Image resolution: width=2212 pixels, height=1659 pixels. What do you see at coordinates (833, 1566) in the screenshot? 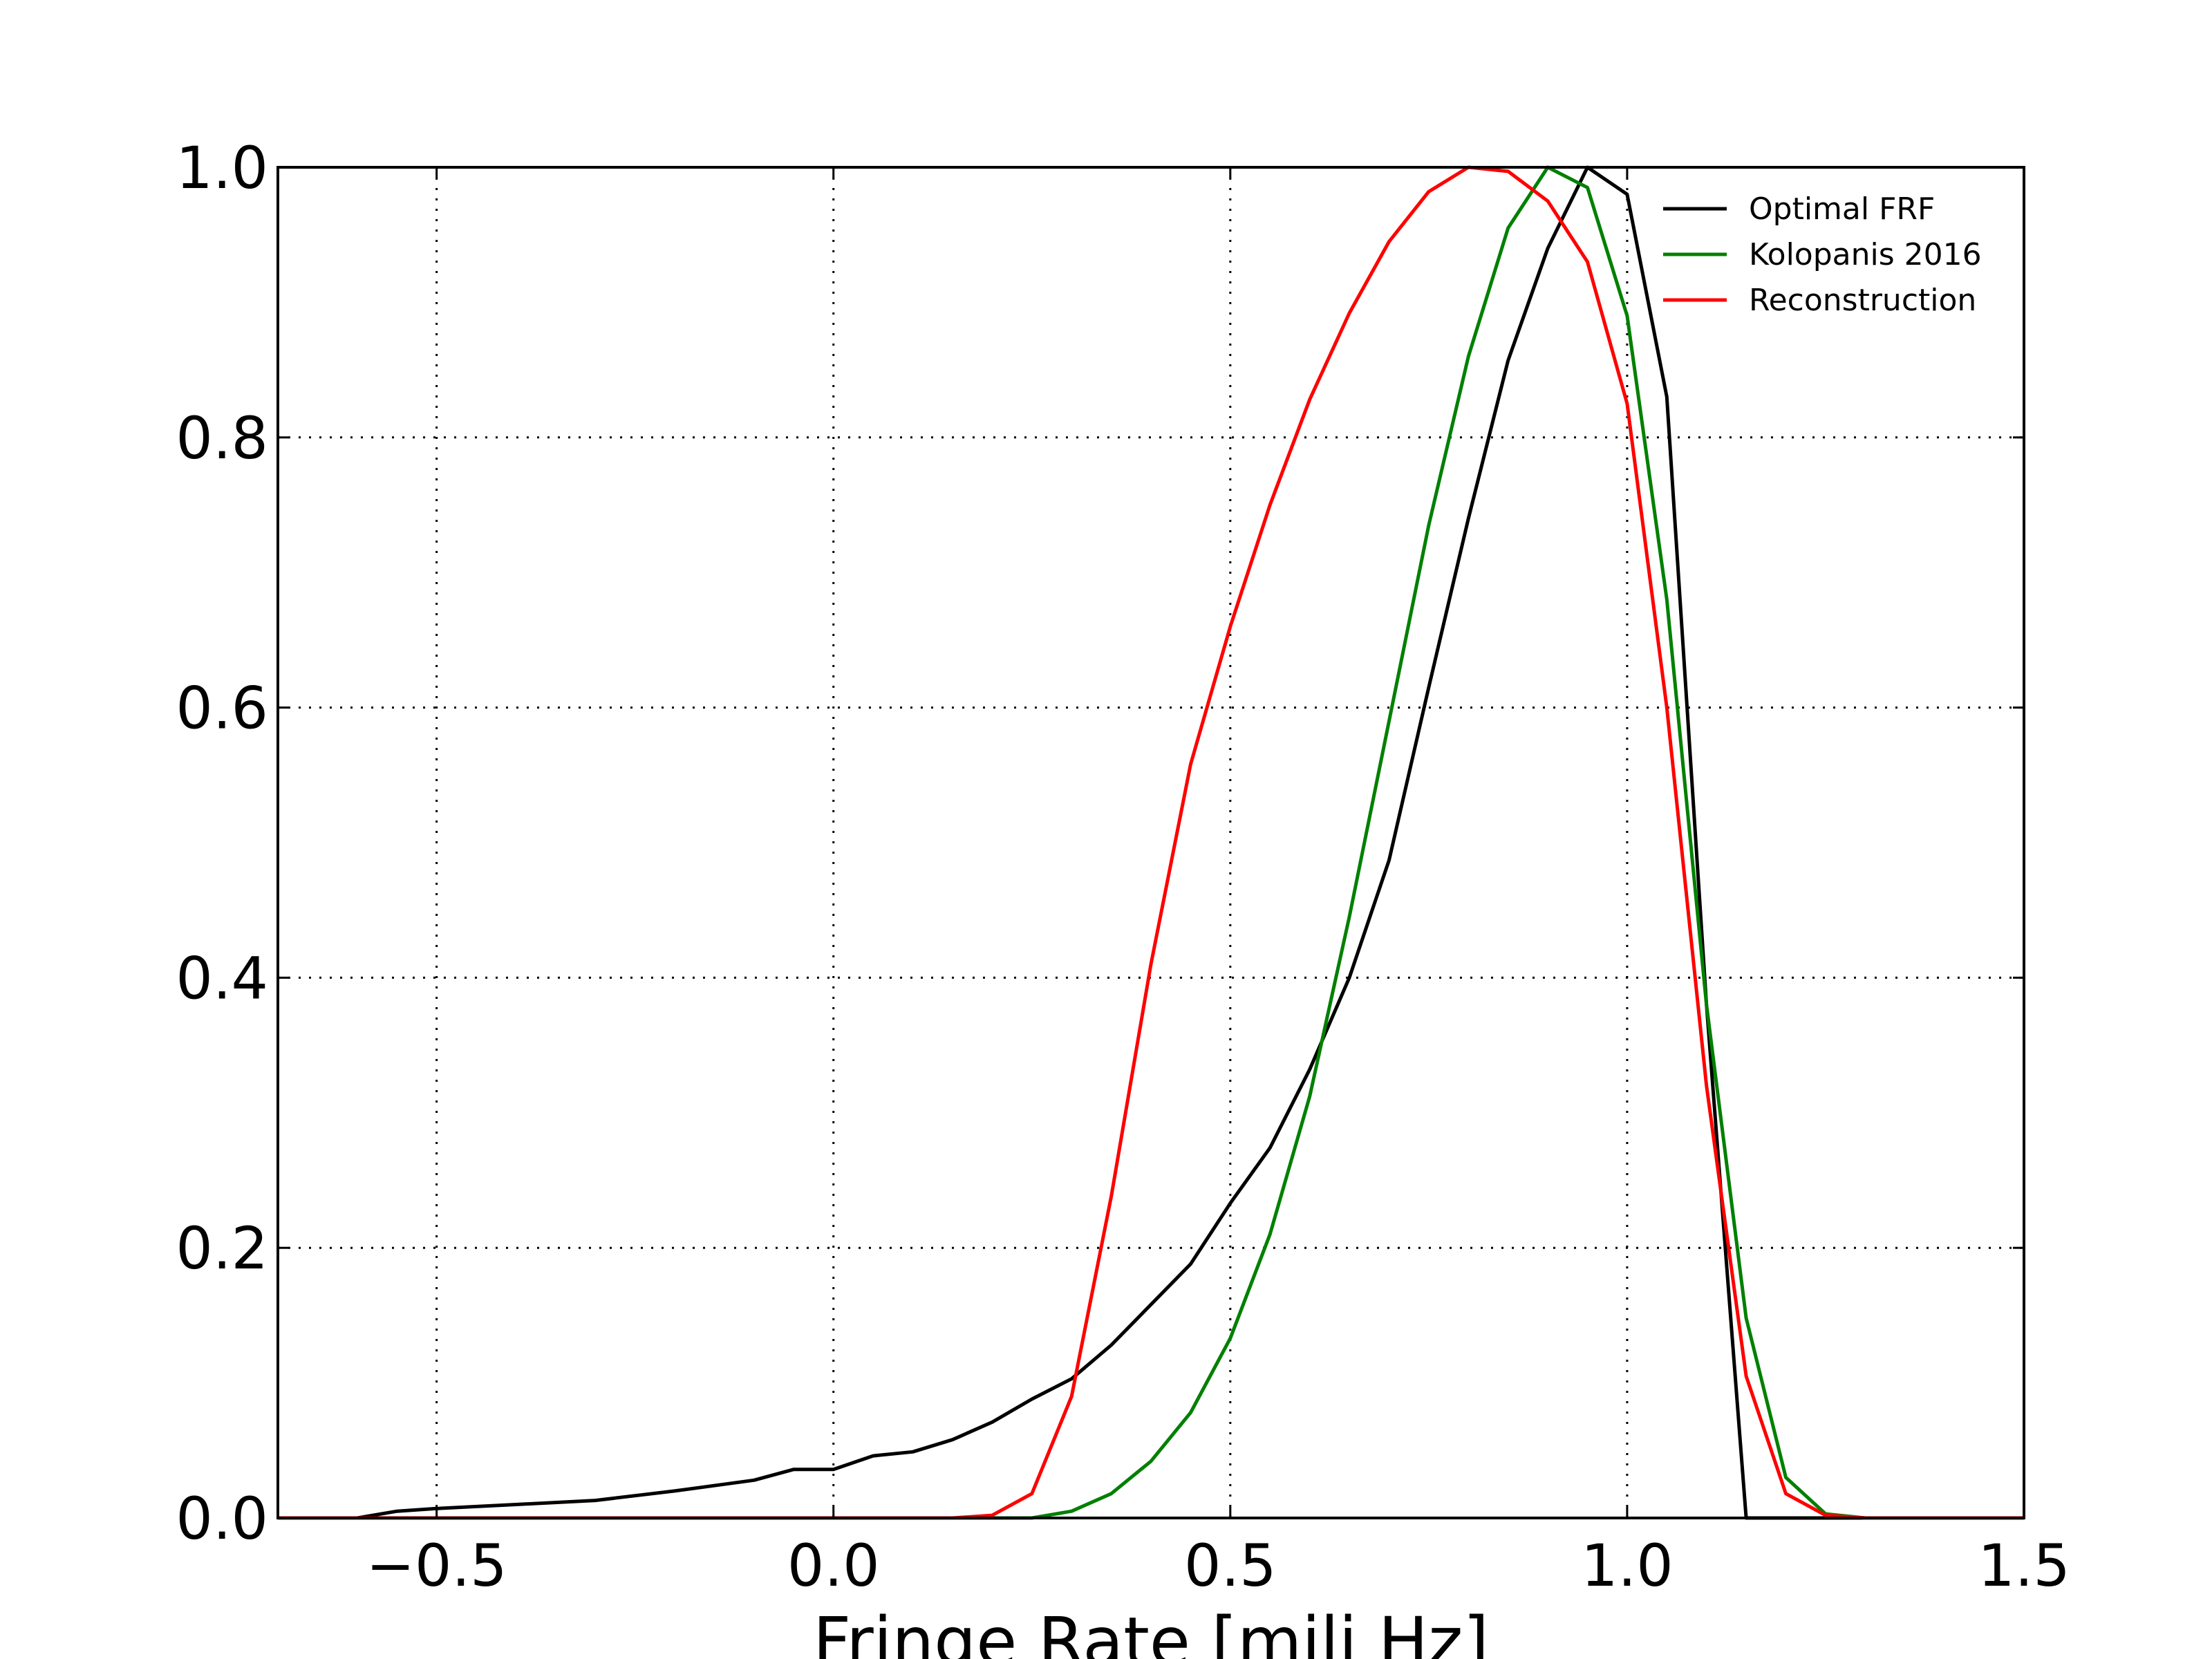
I see `x-tick-label: 0.0` at bounding box center [833, 1566].